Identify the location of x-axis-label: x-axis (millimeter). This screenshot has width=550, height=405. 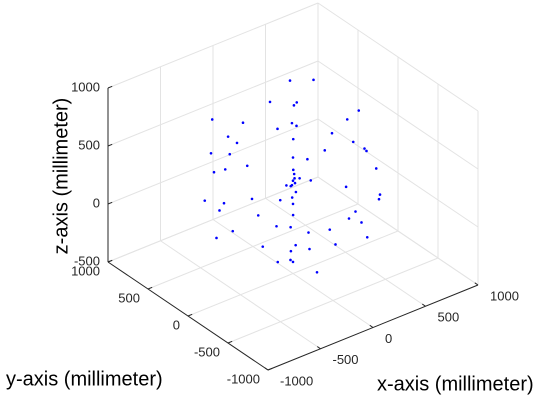
(455, 384).